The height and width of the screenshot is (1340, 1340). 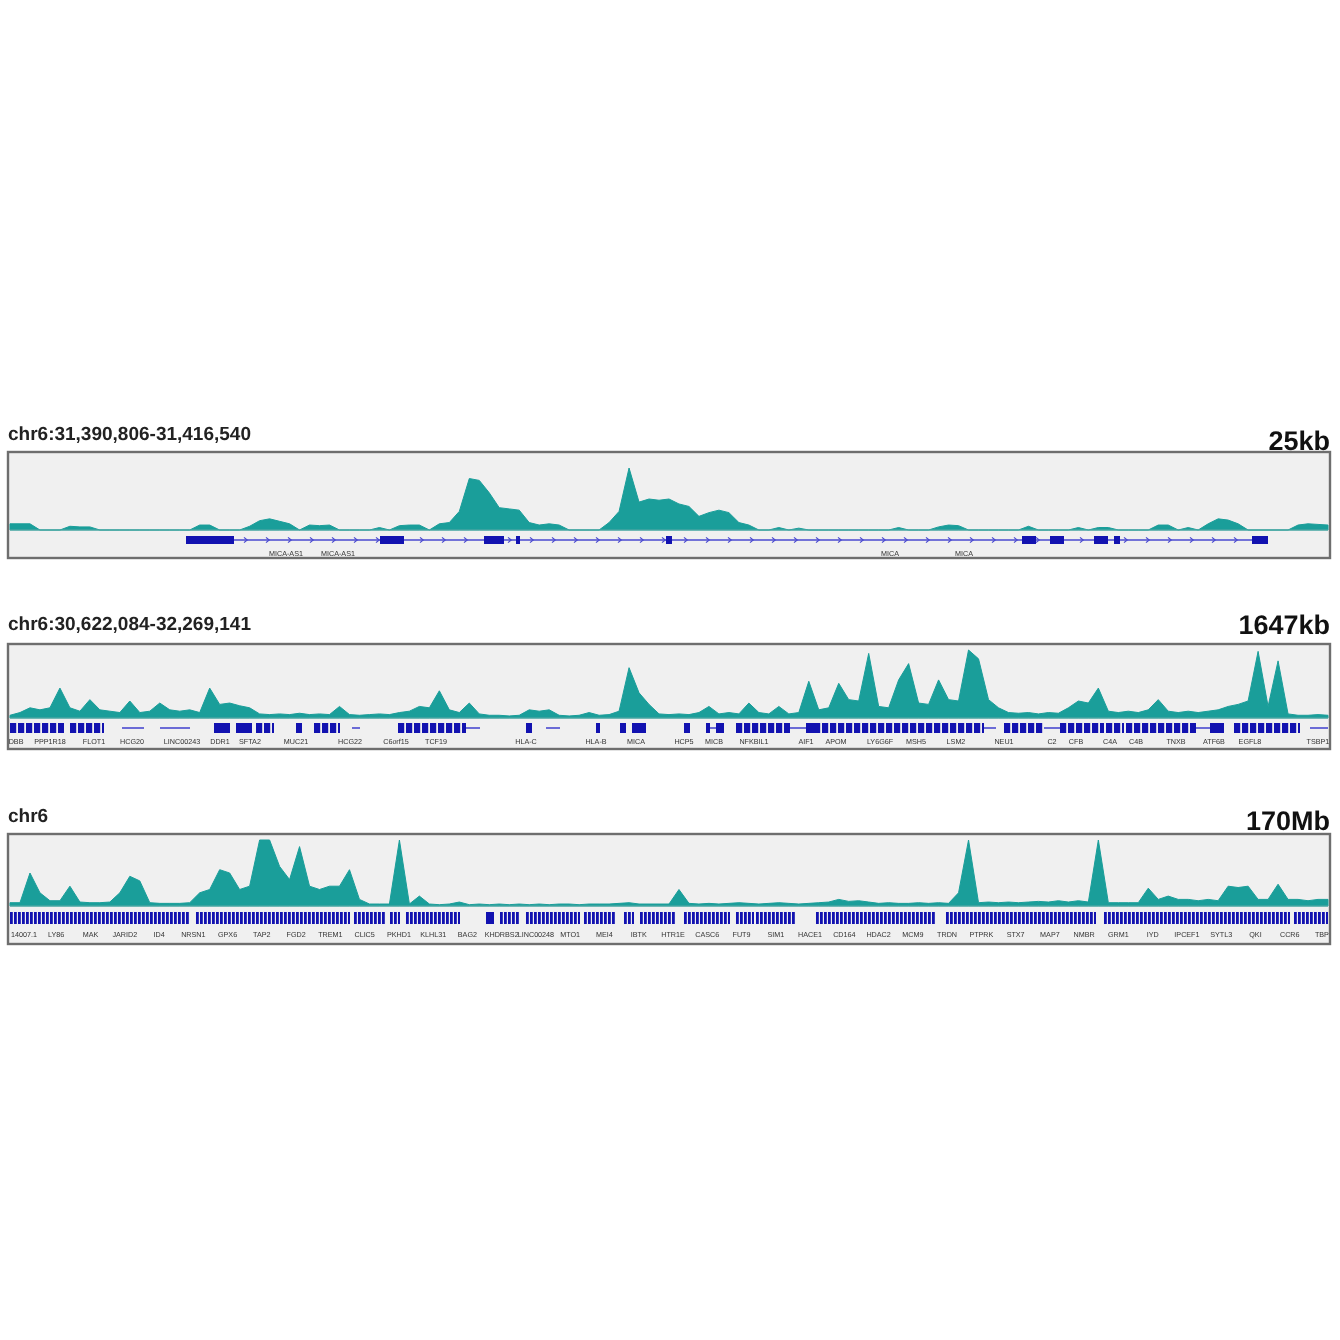 I want to click on chart-subtitle: 25kb, so click(x=1299, y=441).